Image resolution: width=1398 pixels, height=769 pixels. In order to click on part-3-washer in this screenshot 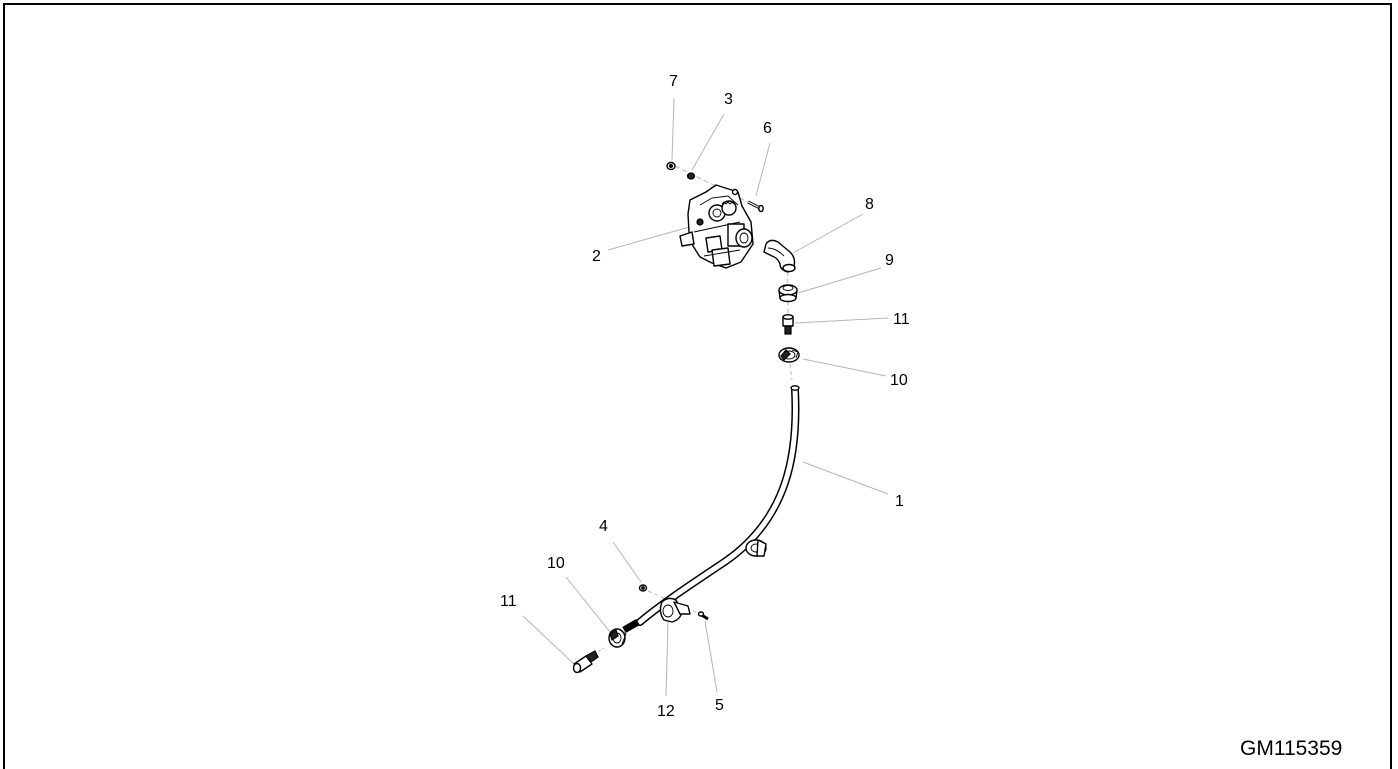, I will do `click(691, 176)`.